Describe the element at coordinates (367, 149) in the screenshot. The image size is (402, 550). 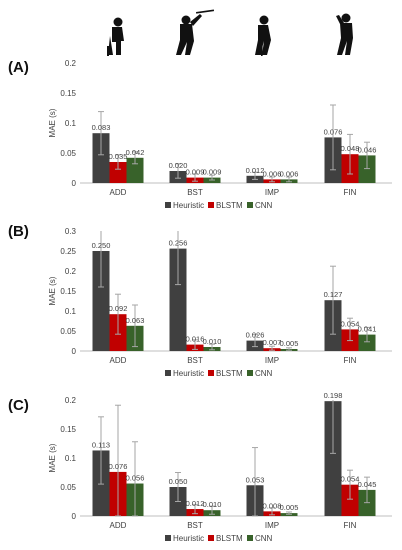
I see `data-label: 0.046` at that location.